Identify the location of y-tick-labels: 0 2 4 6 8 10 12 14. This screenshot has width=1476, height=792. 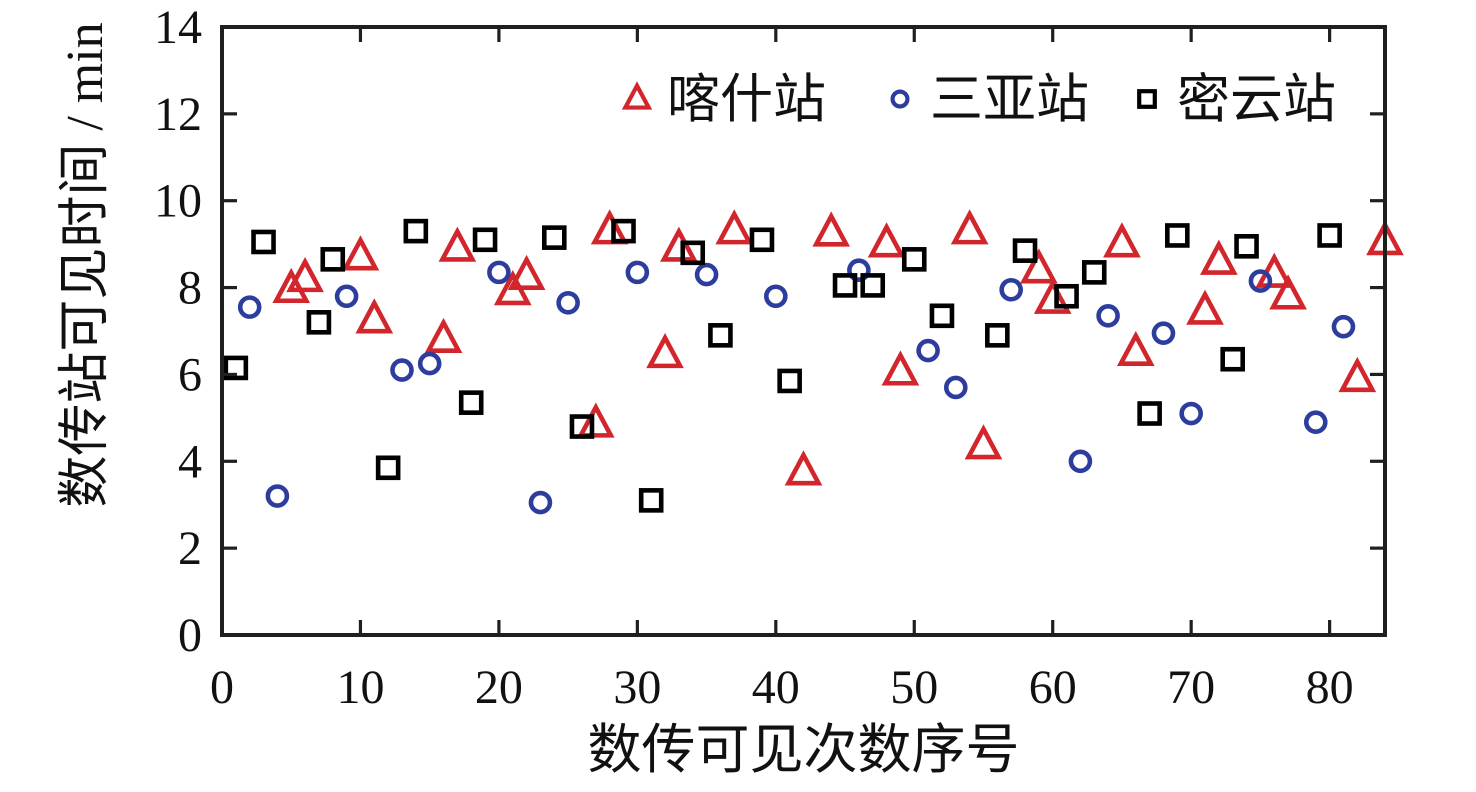
(178, 331).